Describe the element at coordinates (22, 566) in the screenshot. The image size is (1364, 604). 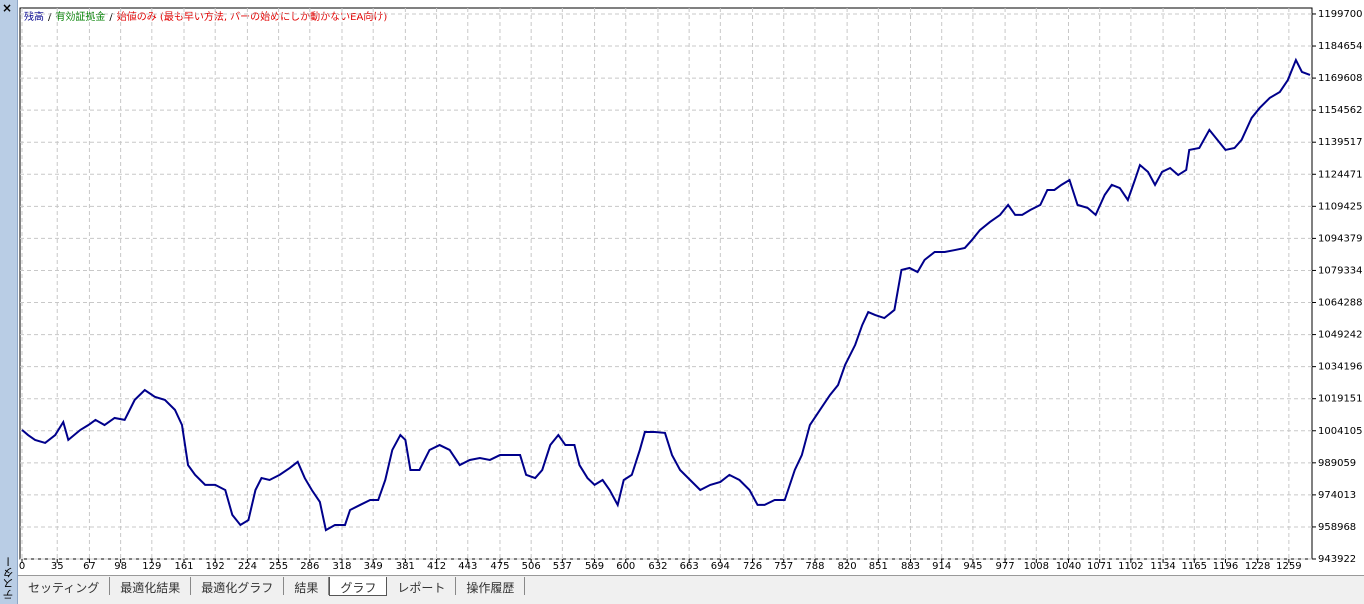
I see `x-tick-label: 0` at that location.